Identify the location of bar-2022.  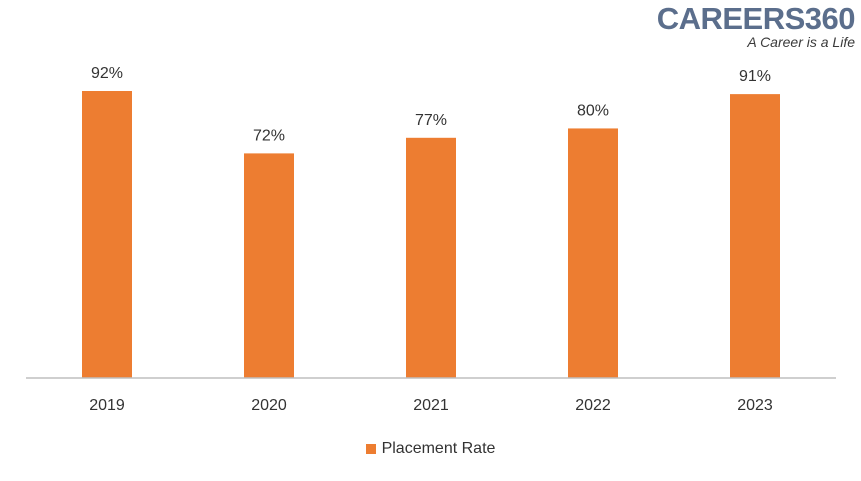
(593, 253).